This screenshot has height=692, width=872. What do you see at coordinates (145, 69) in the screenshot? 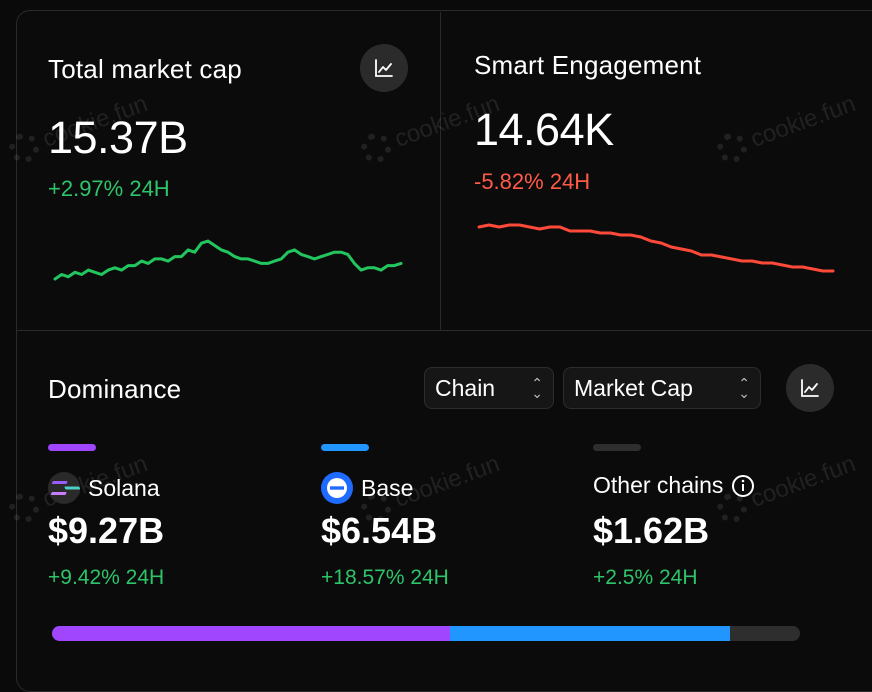
I see `market-cap-title: Total market cap` at bounding box center [145, 69].